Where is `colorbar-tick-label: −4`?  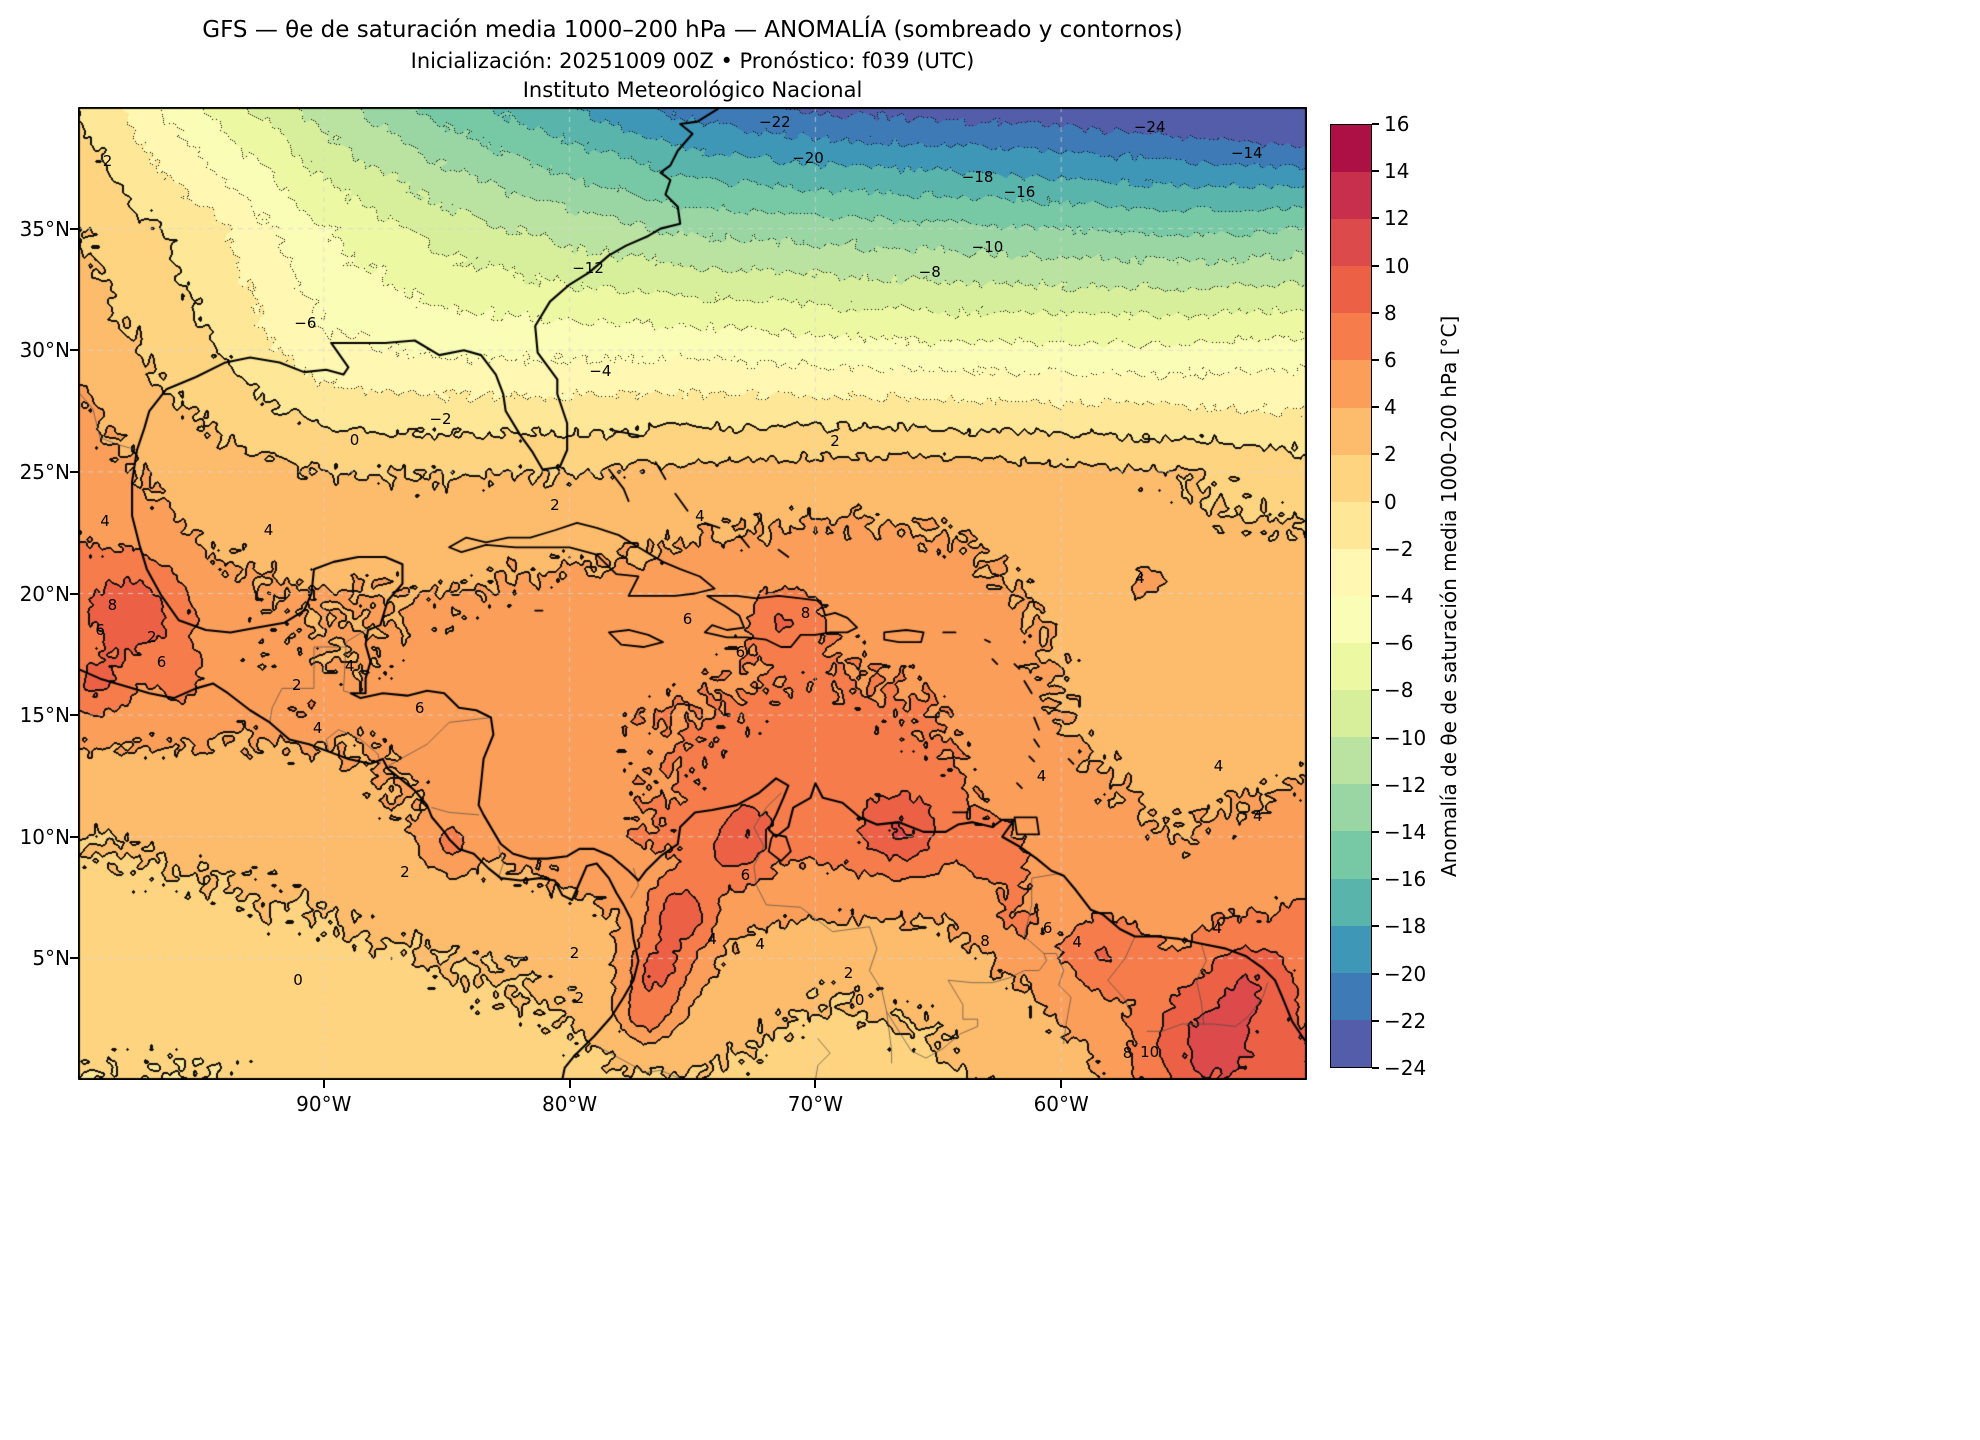
colorbar-tick-label: −4 is located at coordinates (1399, 596).